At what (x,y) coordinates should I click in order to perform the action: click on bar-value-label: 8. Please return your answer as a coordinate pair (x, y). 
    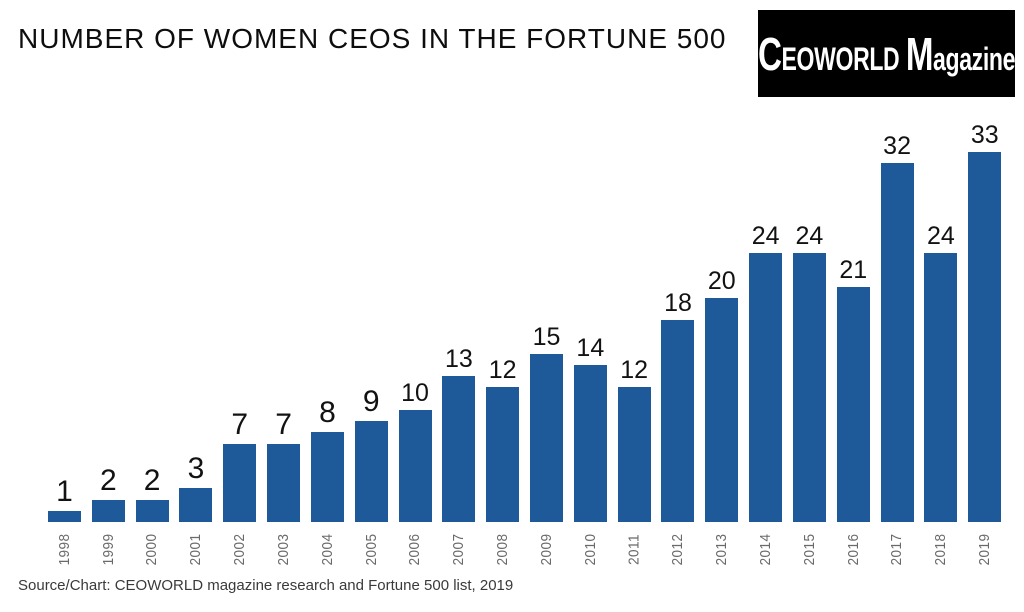
    Looking at the image, I should click on (327, 413).